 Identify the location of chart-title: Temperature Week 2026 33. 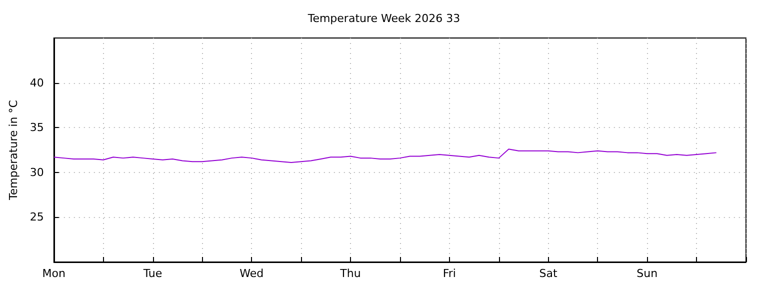
(383, 18).